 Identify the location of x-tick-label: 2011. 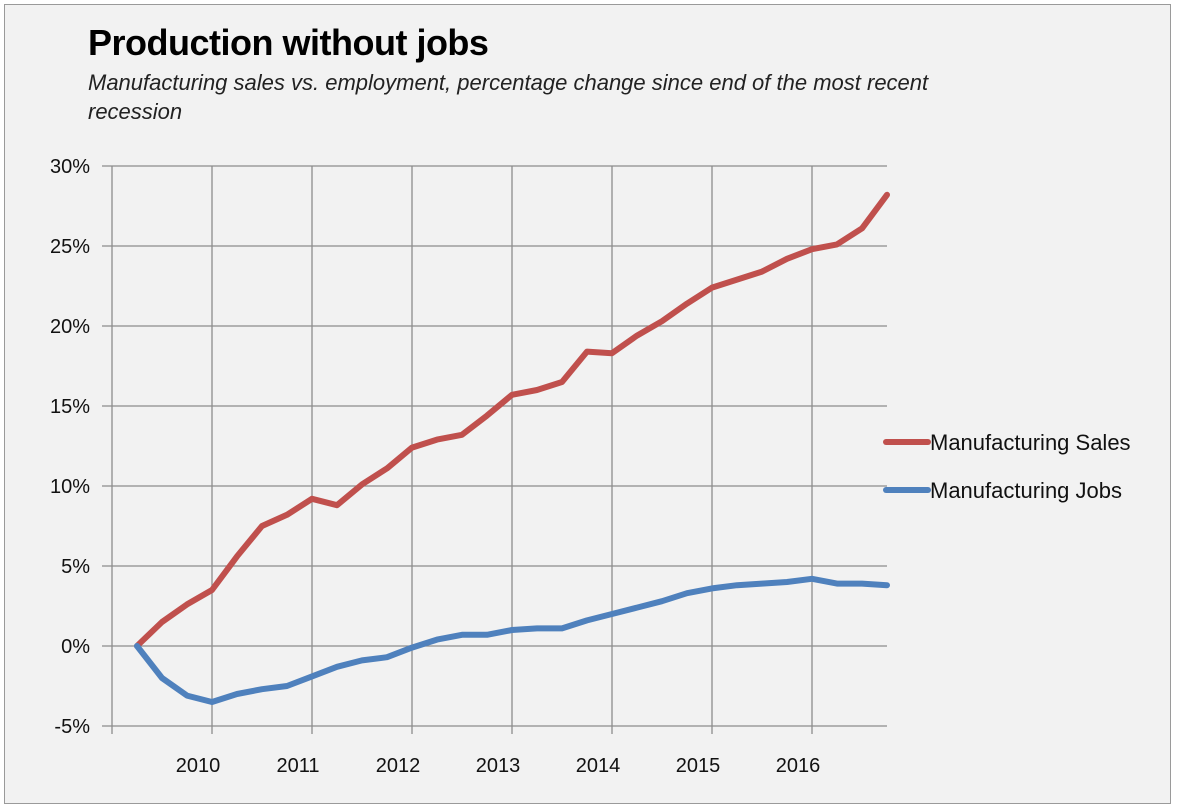
(297, 766).